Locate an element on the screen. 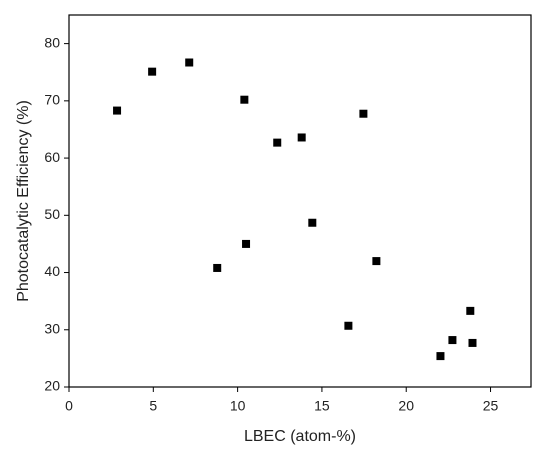 Image resolution: width=550 pixels, height=453 pixels. x-tick-label: 5 is located at coordinates (153, 406).